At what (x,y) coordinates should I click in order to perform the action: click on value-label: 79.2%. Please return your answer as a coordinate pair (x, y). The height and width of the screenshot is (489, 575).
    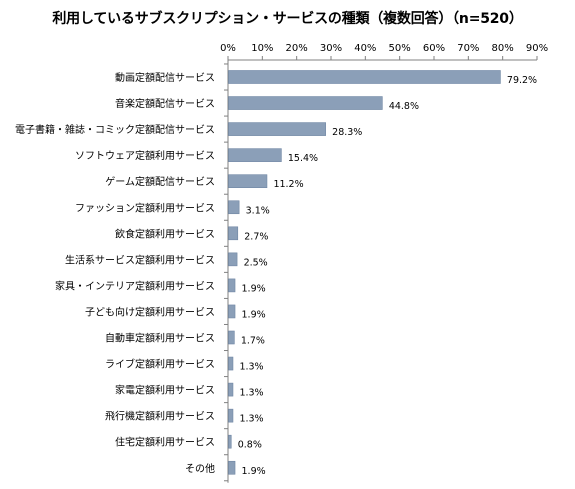
    Looking at the image, I should click on (522, 80).